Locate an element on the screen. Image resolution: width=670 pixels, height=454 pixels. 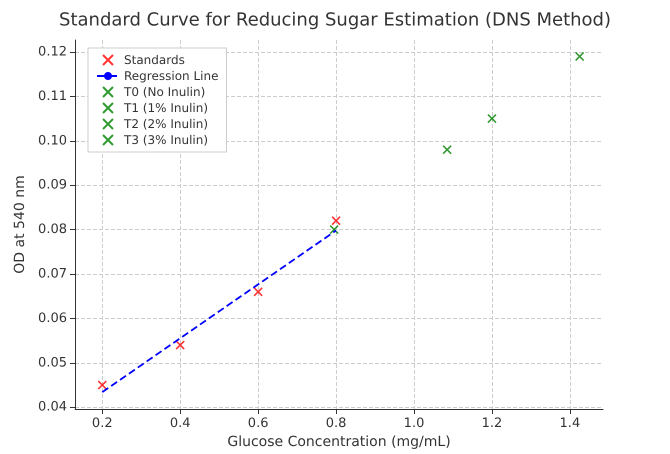
x-axis-title: Glucose Concentration (mg/mL) is located at coordinates (339, 442).